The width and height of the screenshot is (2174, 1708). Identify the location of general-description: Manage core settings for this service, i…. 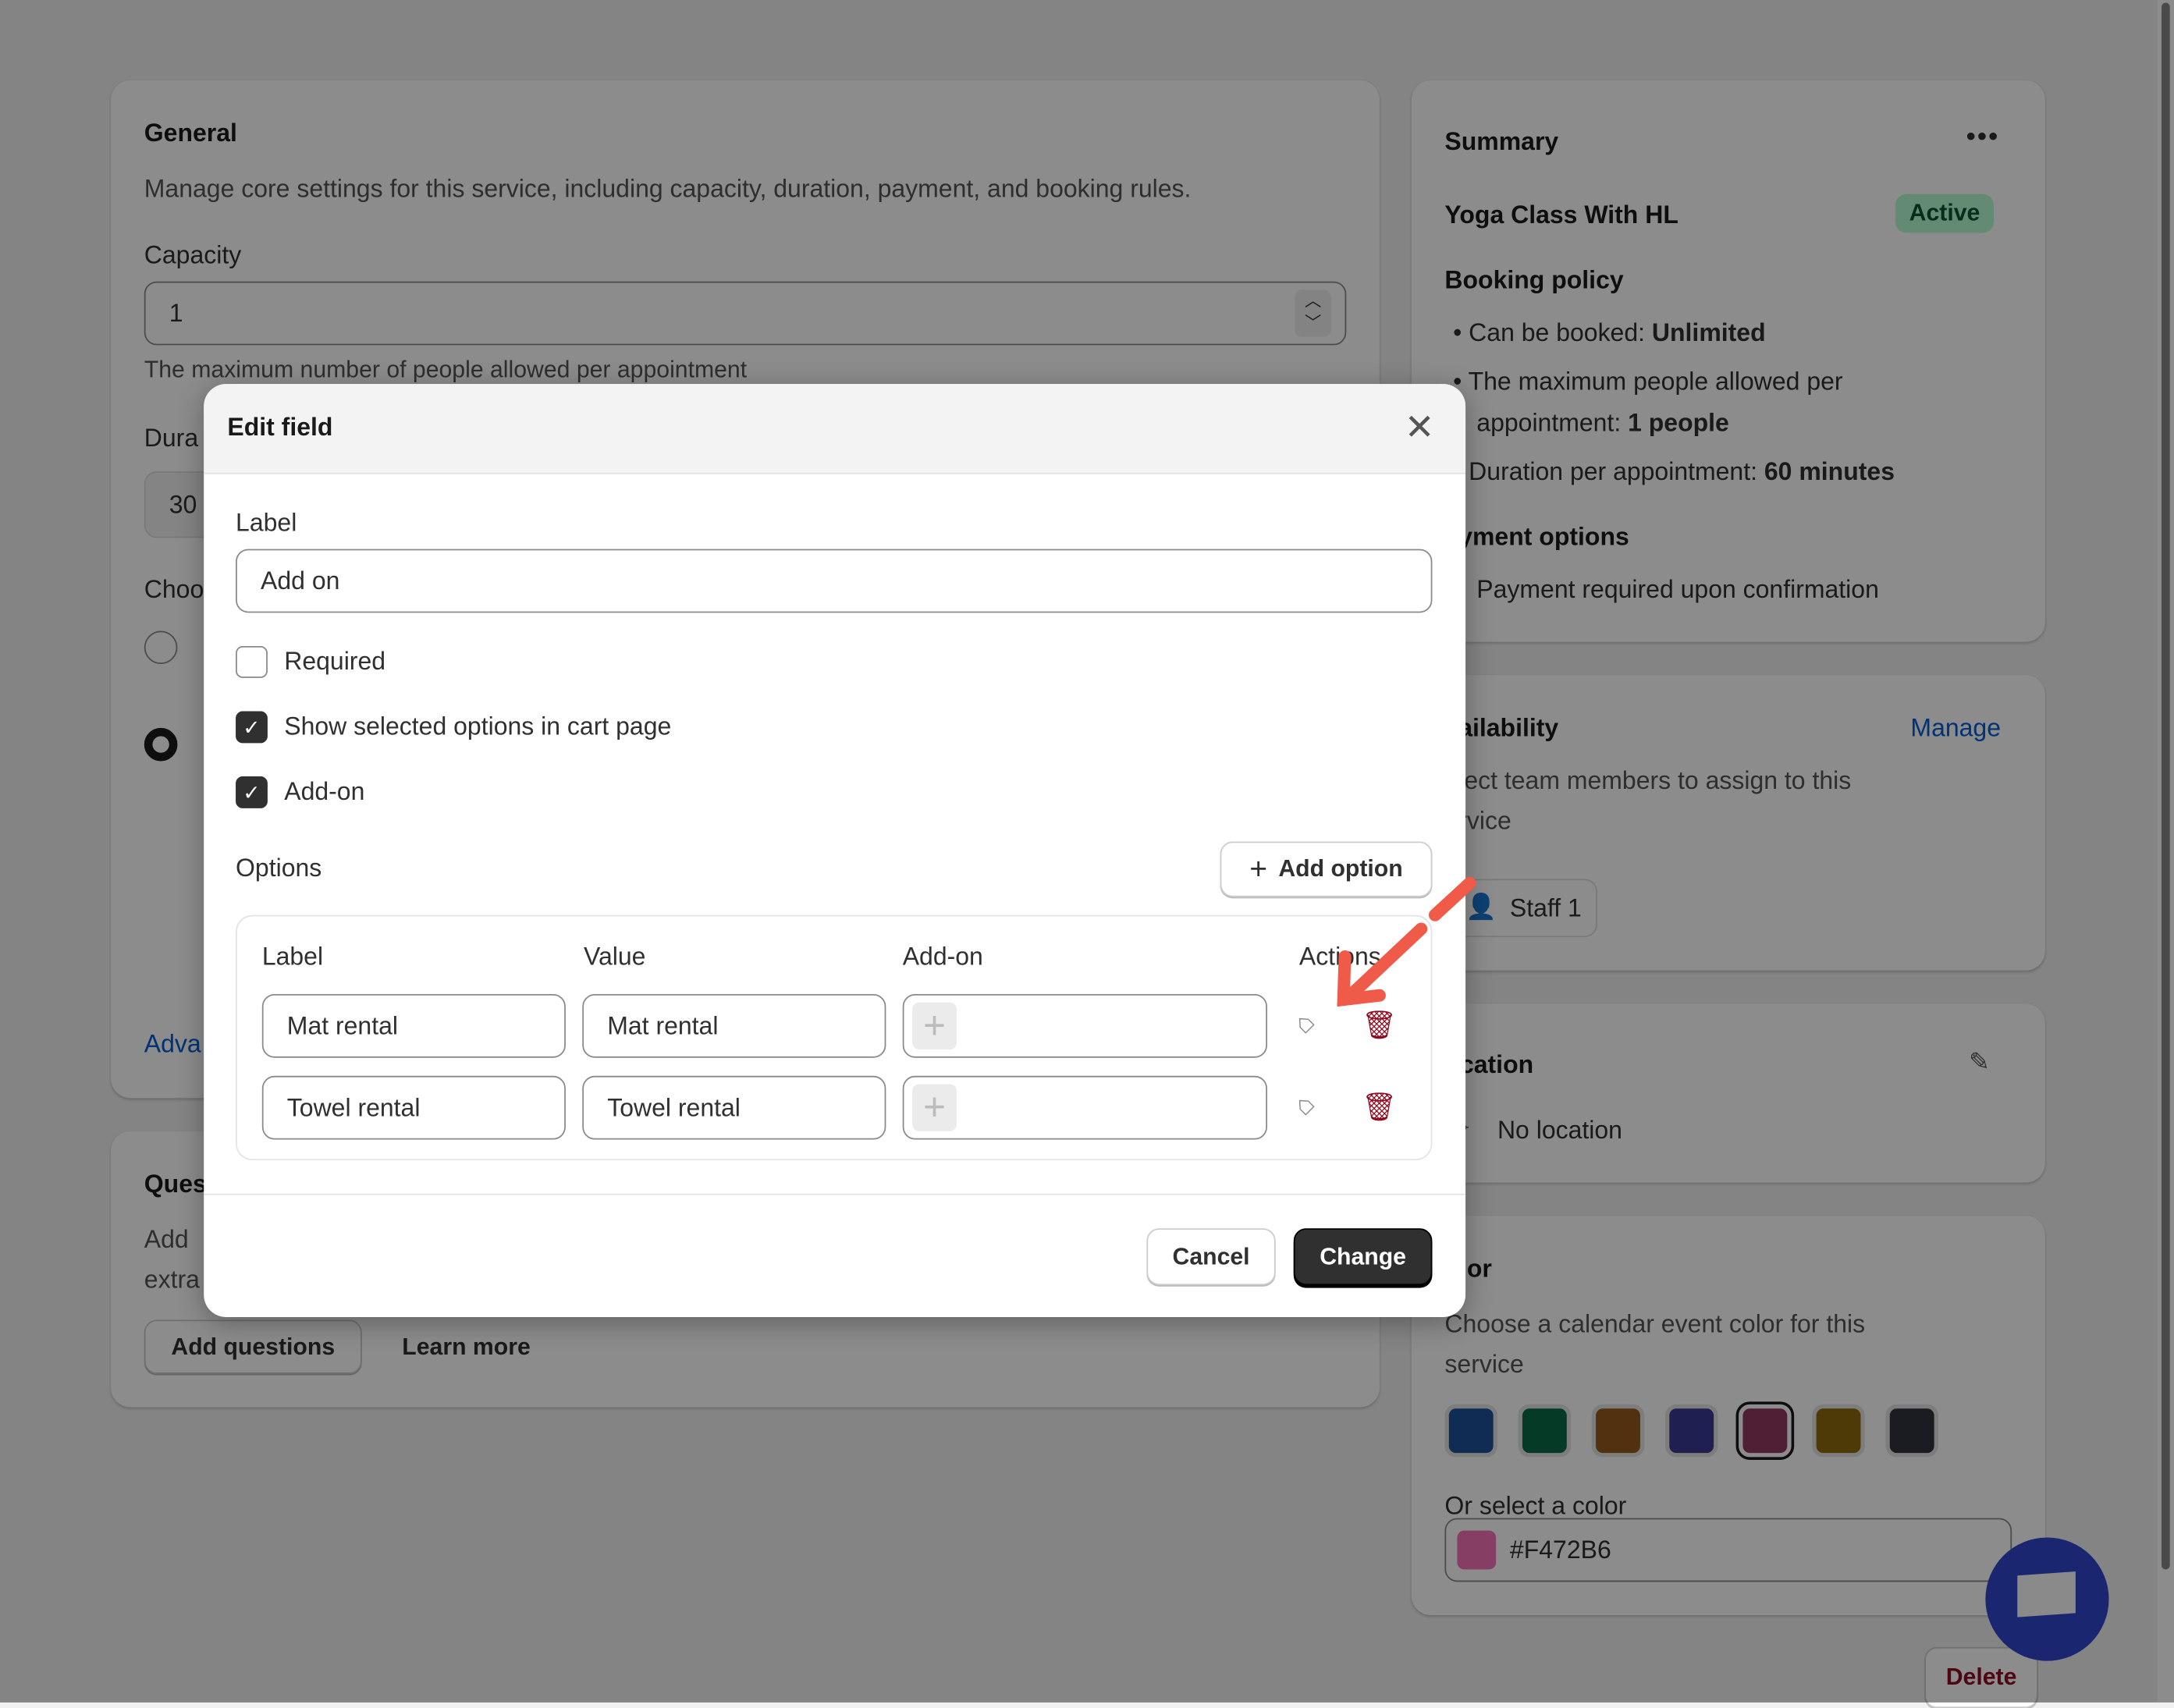
(668, 188).